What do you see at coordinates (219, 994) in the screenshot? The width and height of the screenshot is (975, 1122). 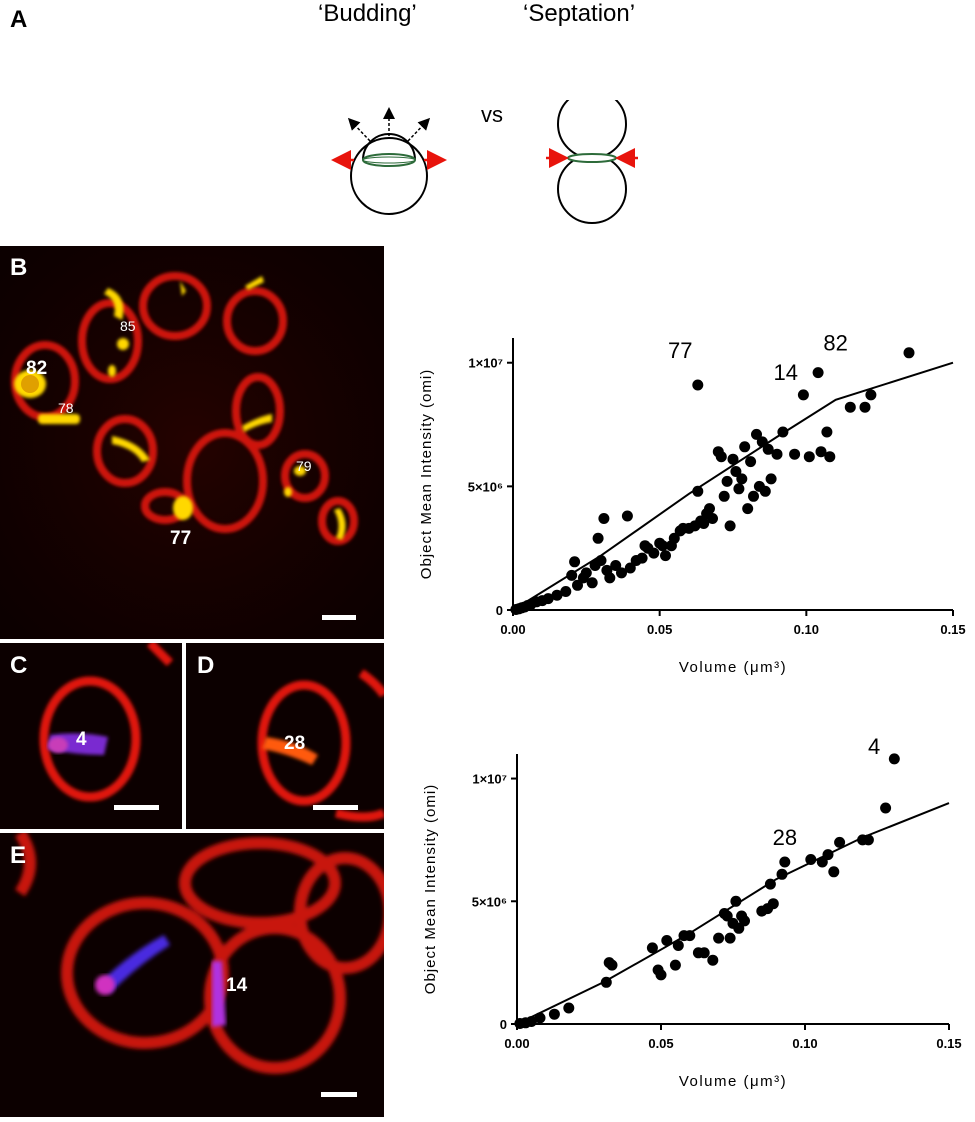 I see `ring-signal-e2` at bounding box center [219, 994].